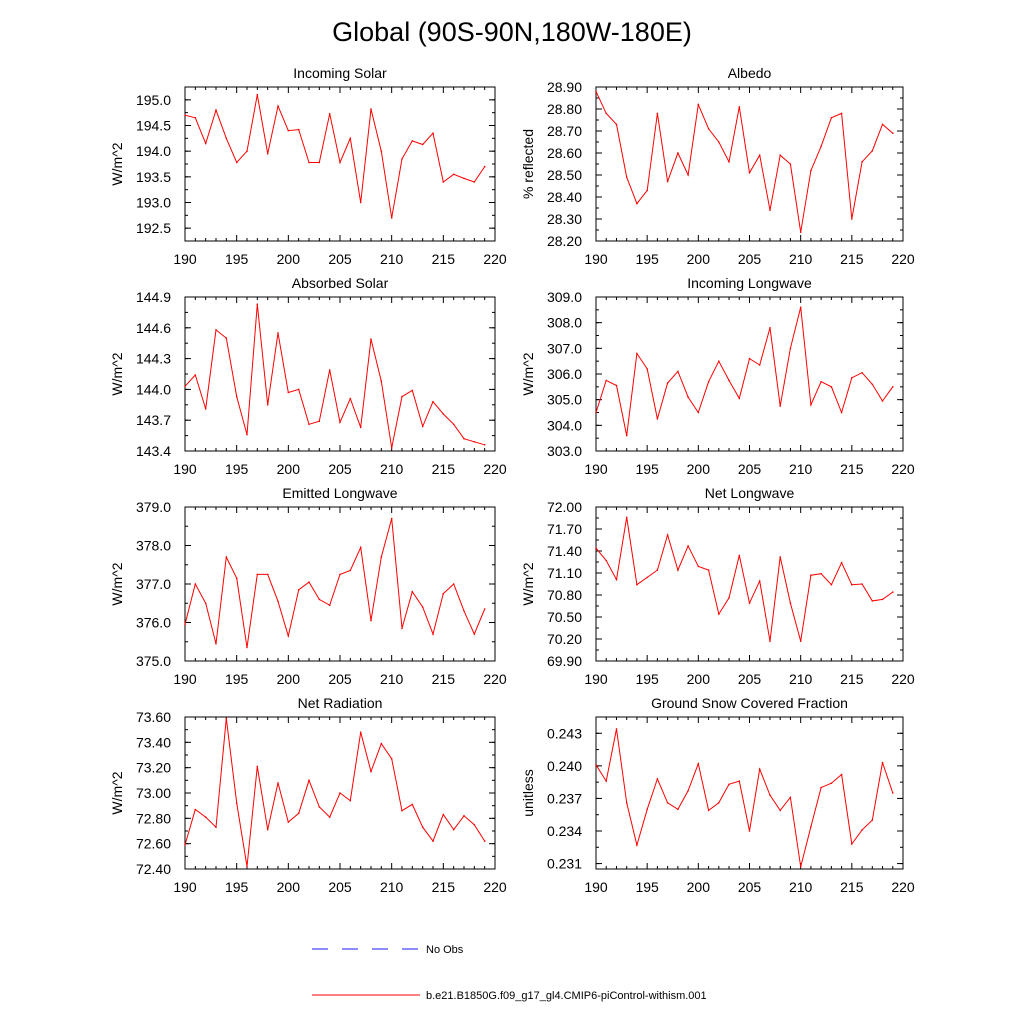 This screenshot has height=1024, width=1024. What do you see at coordinates (564, 175) in the screenshot?
I see `y-tick-label: 28.50` at bounding box center [564, 175].